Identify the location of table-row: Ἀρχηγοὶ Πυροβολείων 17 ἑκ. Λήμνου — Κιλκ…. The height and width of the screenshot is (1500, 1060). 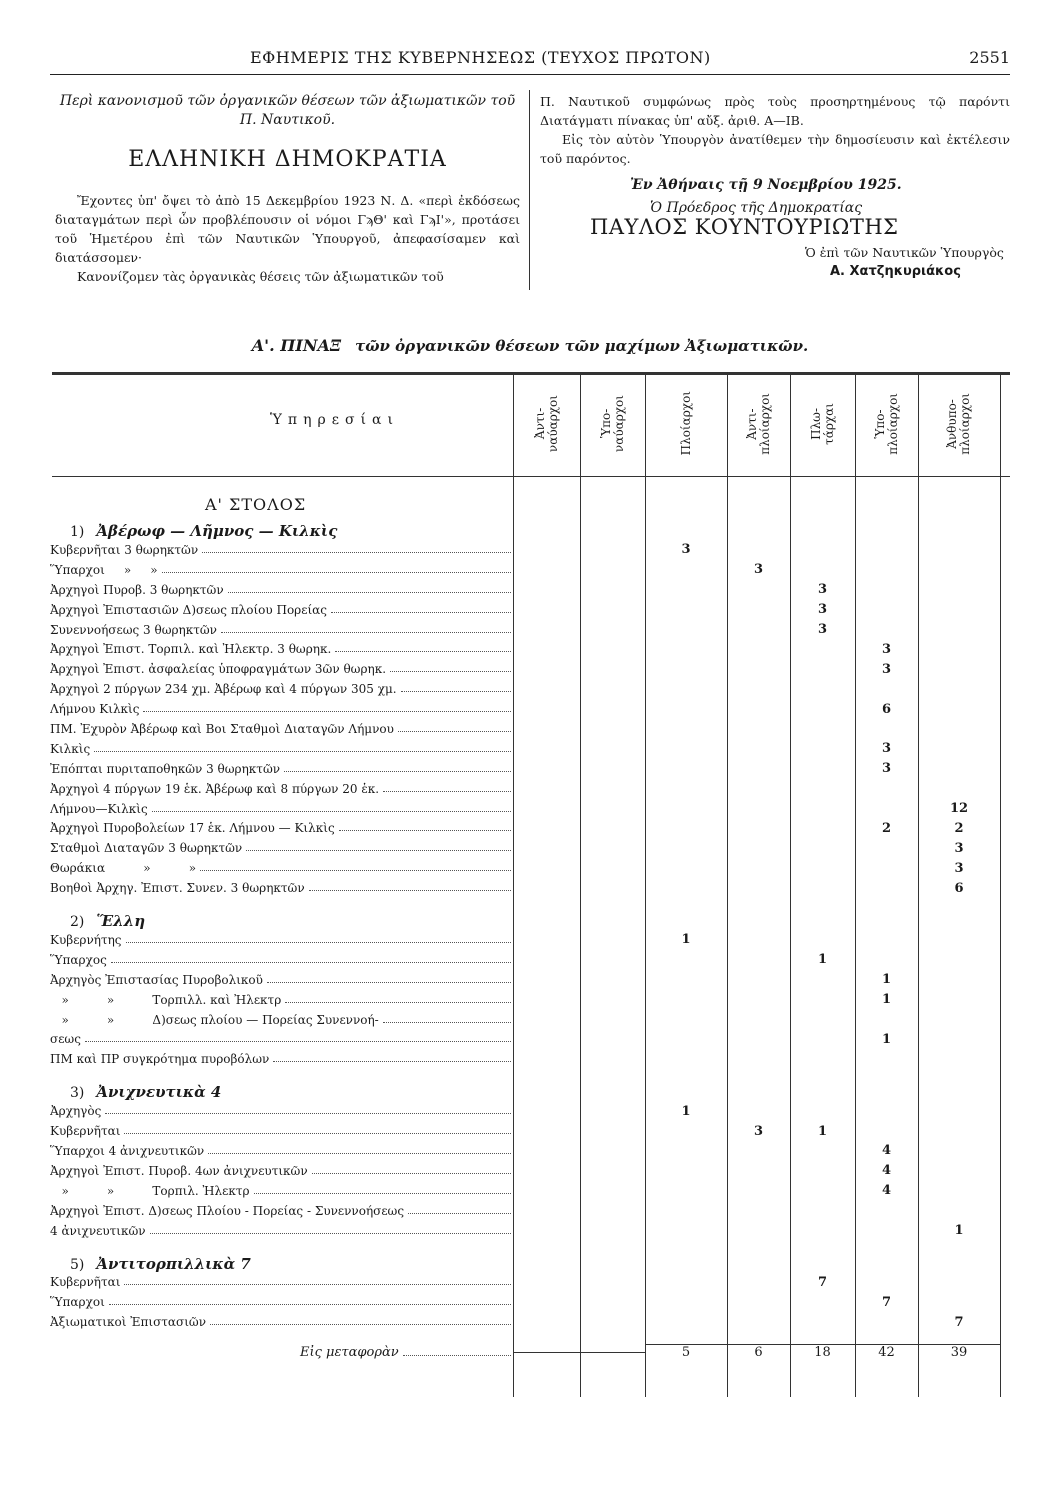
(530, 828).